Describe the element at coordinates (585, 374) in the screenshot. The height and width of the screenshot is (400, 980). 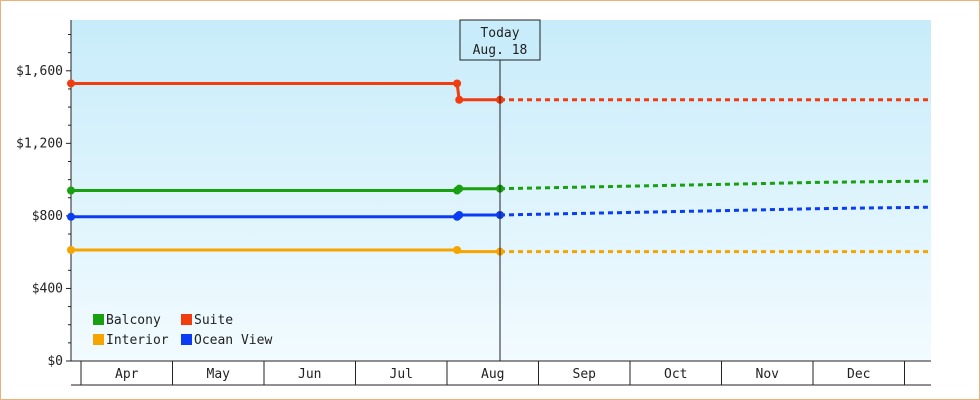
I see `x-tick-label: Sep` at that location.